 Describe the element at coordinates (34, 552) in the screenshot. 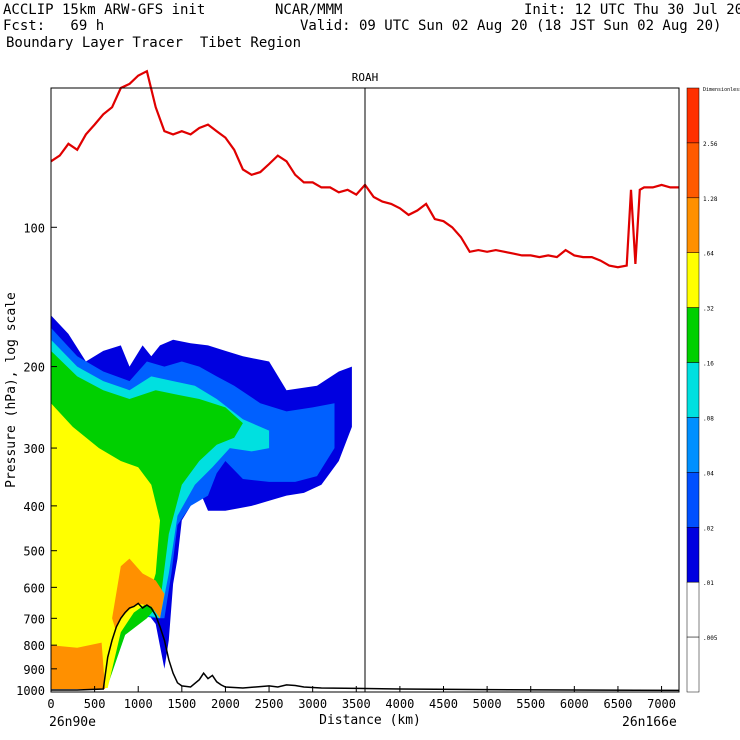

I see `y-tick-label: 500` at that location.